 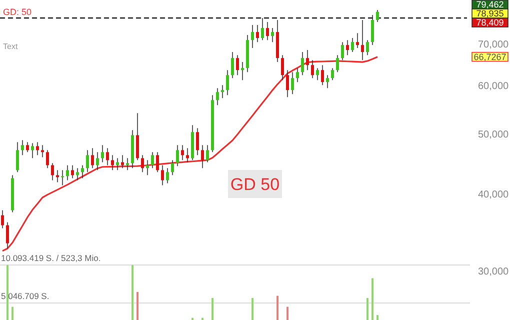 I want to click on text: 78,409, so click(x=490, y=23).